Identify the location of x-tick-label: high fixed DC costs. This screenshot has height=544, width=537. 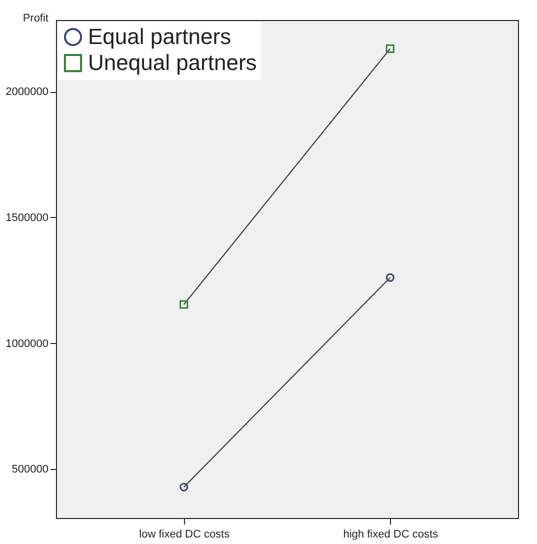
(391, 534).